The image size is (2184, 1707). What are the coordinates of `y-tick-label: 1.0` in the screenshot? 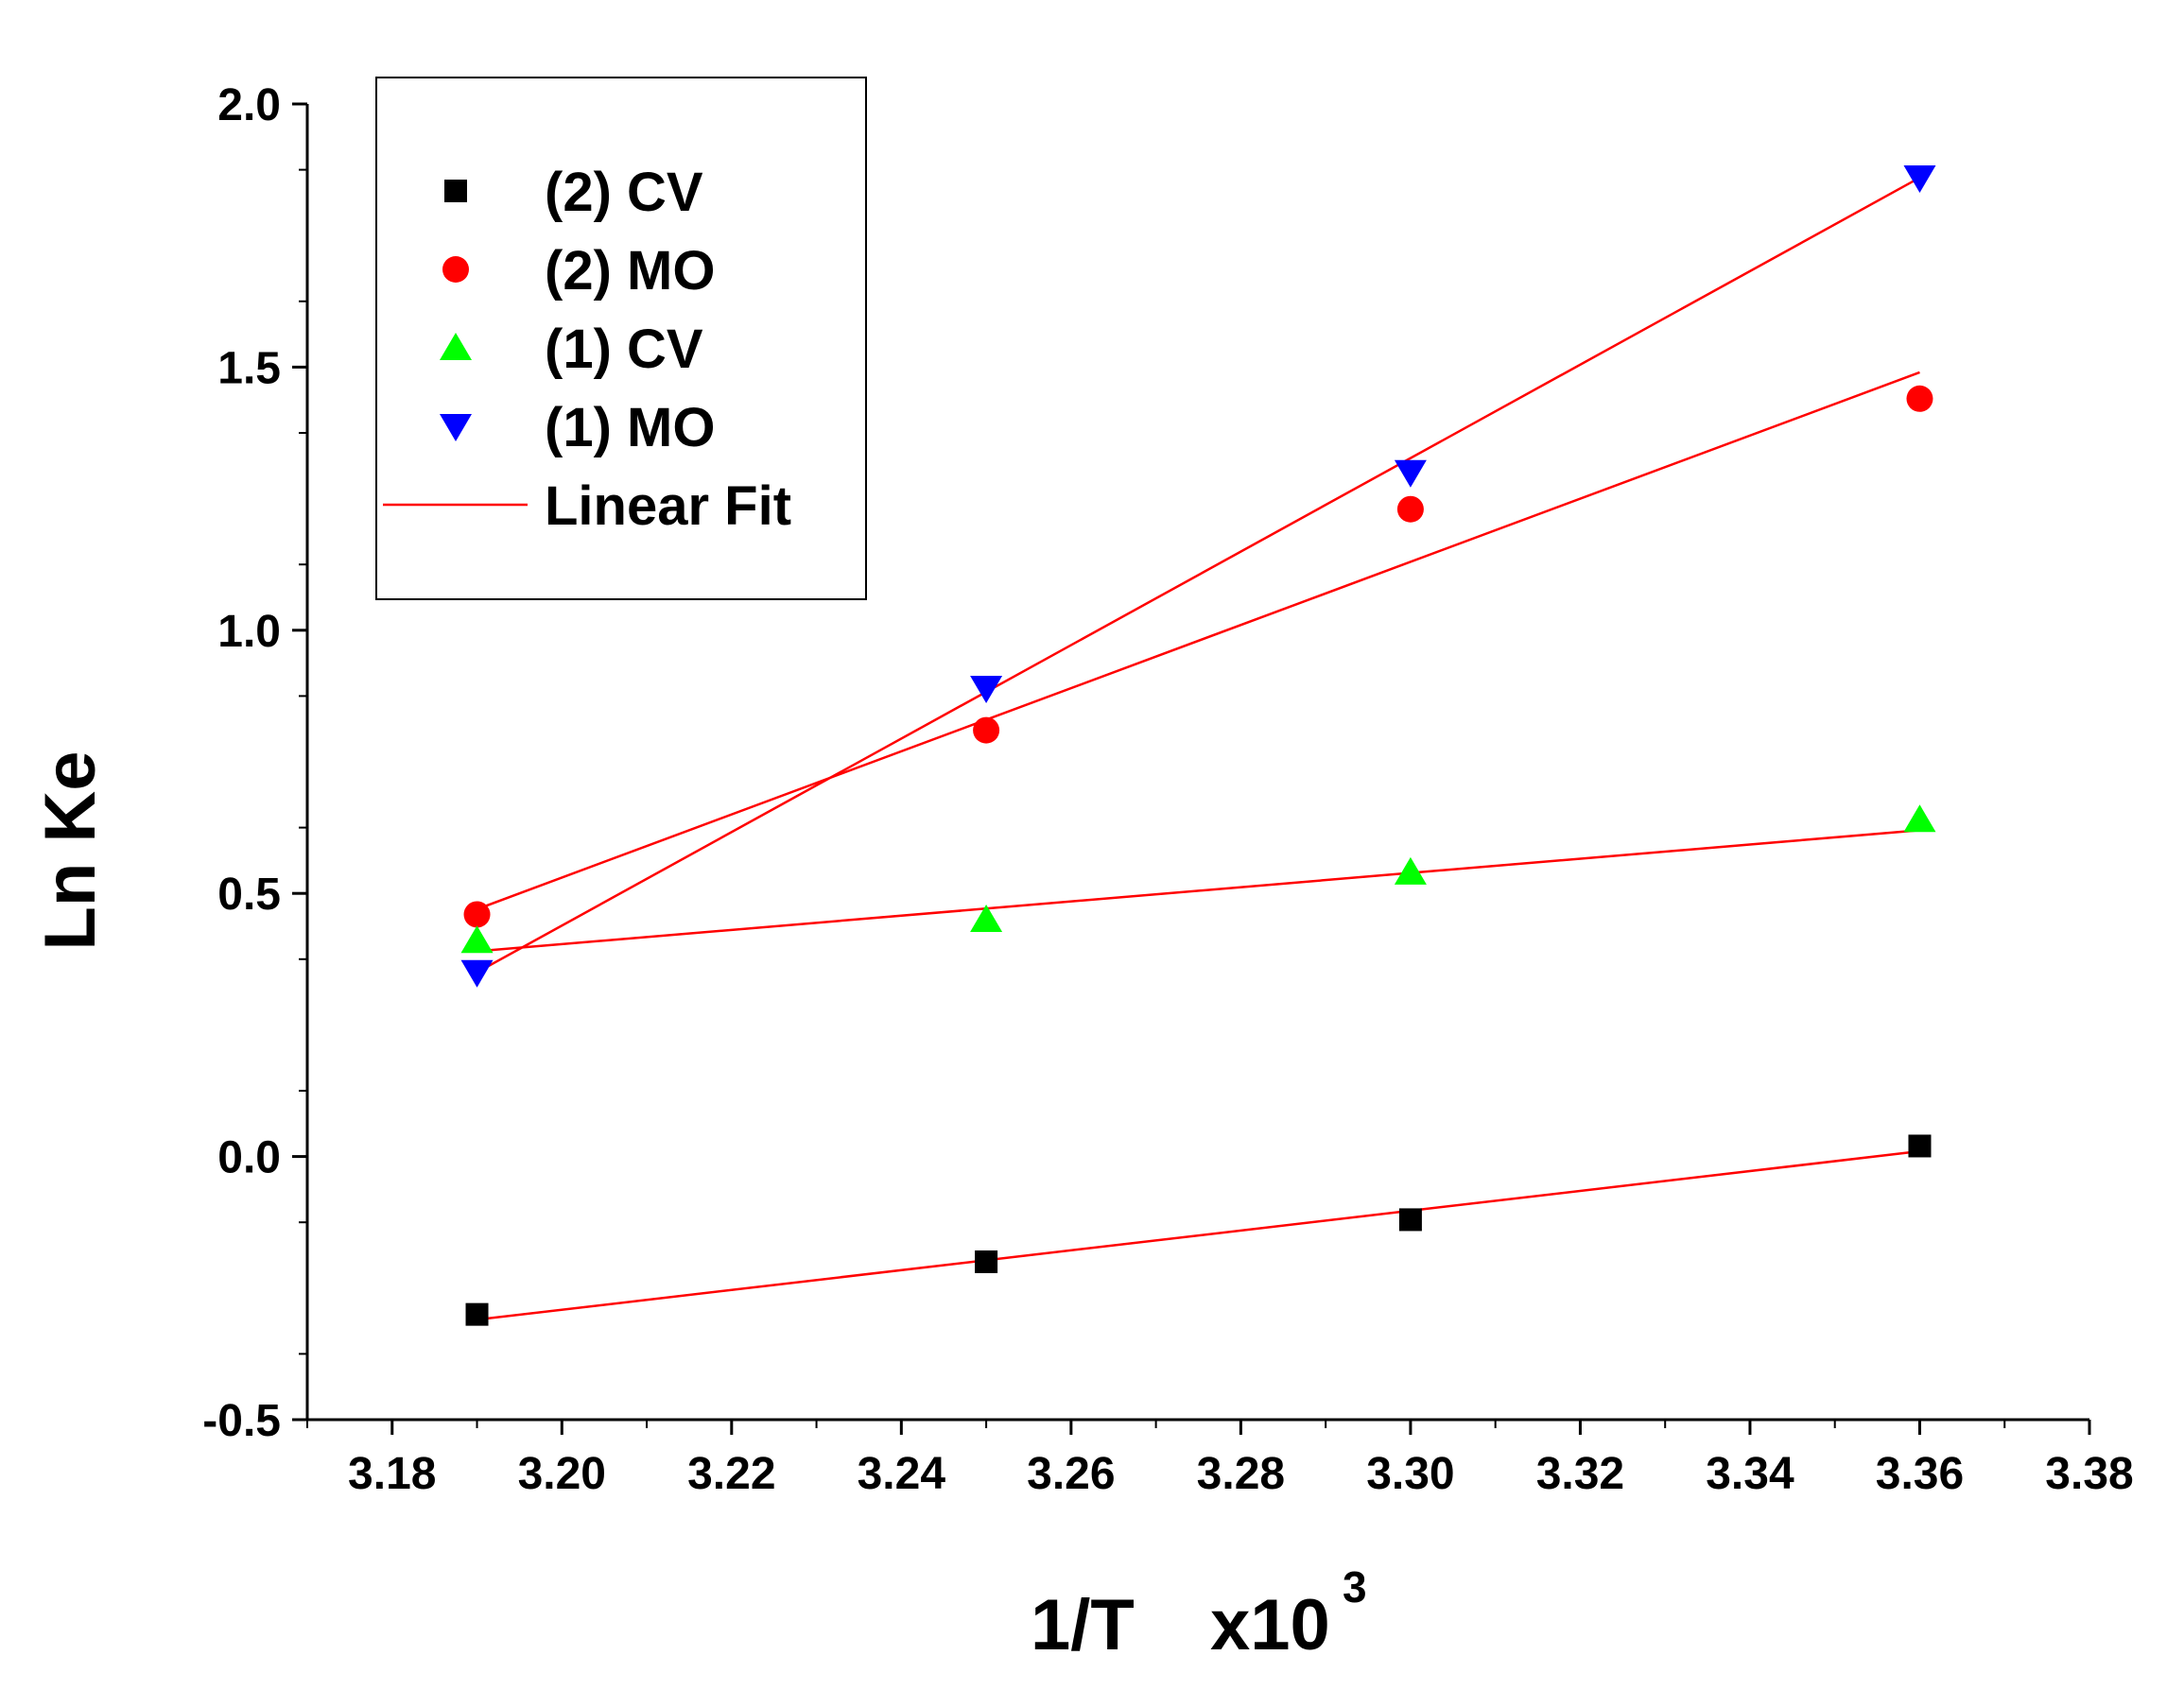 It's located at (249, 632).